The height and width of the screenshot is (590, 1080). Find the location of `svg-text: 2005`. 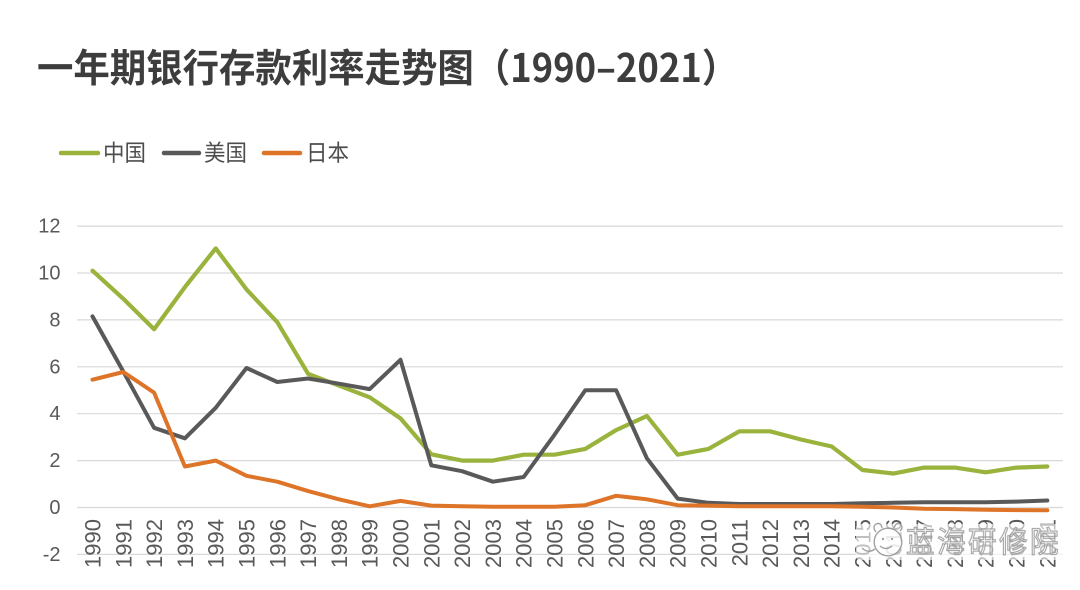

svg-text: 2005 is located at coordinates (555, 543).